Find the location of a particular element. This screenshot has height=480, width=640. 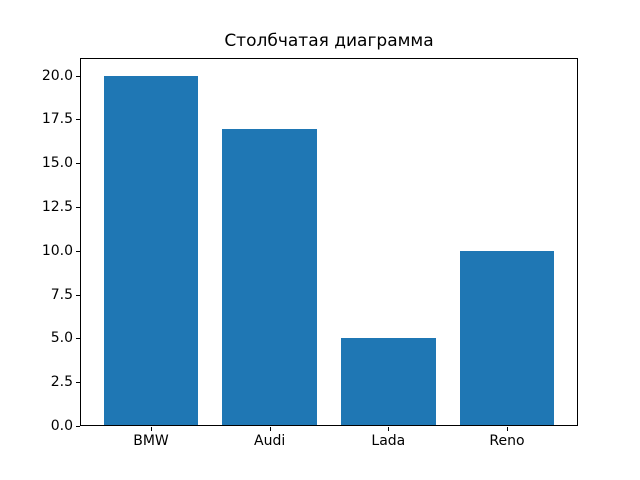

y-tick-label: 7.5 is located at coordinates (61, 294).